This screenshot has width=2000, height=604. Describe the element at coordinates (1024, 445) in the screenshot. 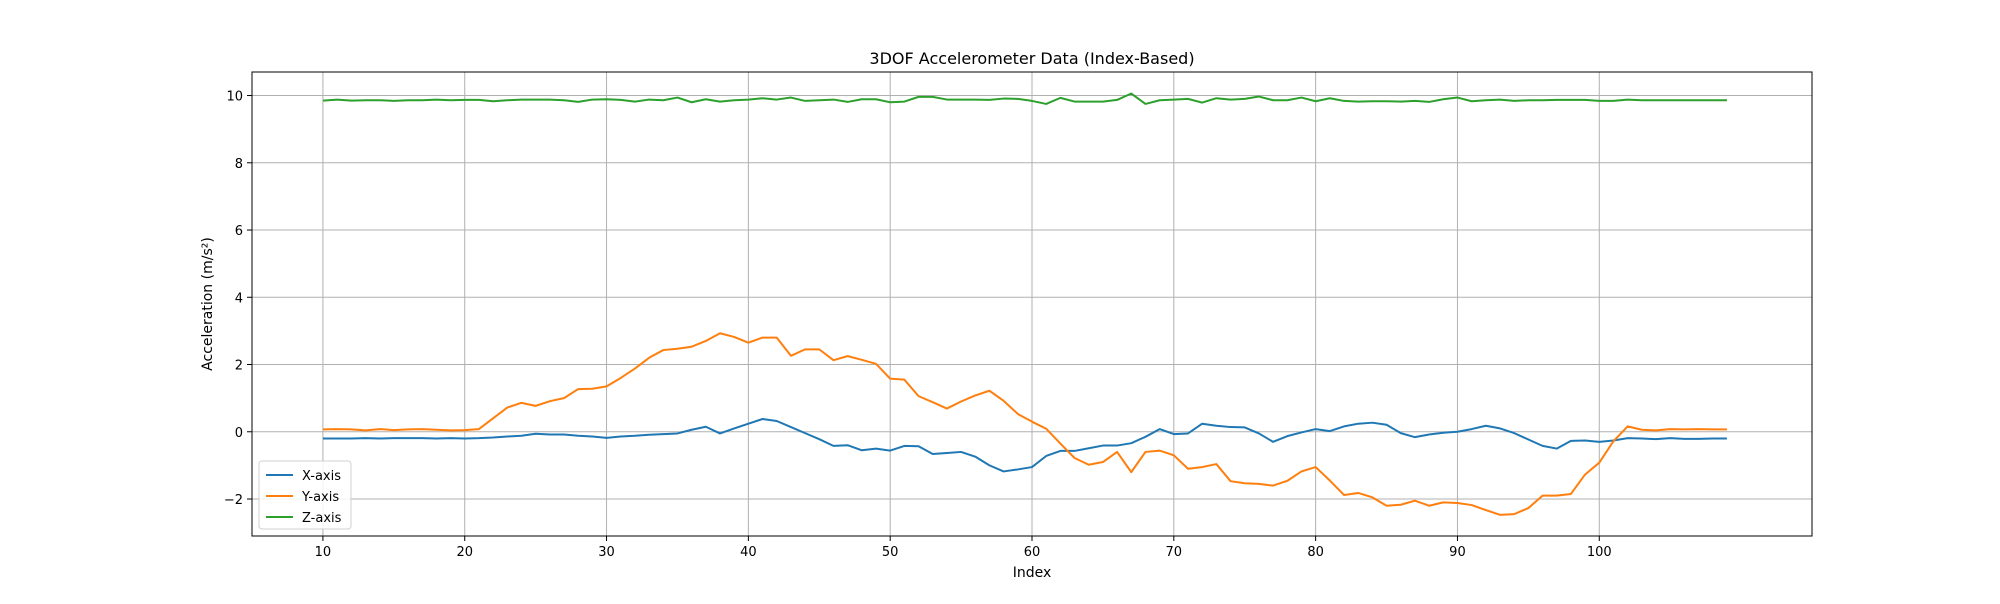

I see `series-line-x-axis` at that location.